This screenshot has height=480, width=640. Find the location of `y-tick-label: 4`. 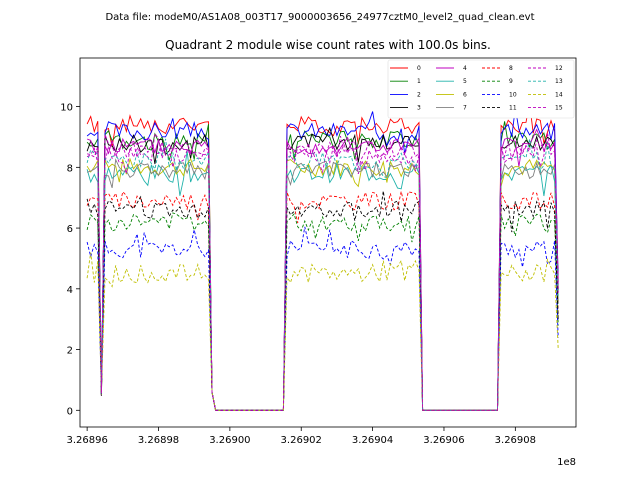

y-tick-label: 4 is located at coordinates (70, 290).